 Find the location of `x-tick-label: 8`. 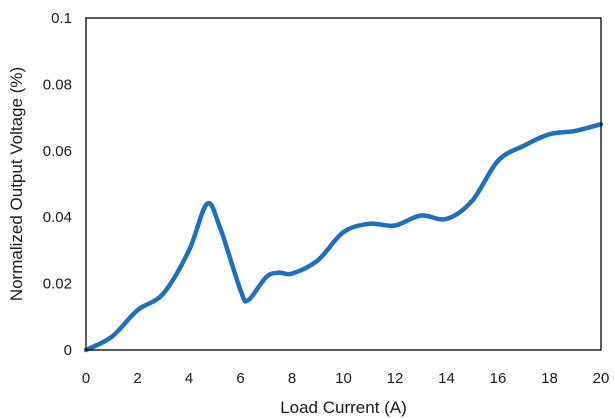

x-tick-label: 8 is located at coordinates (292, 378).